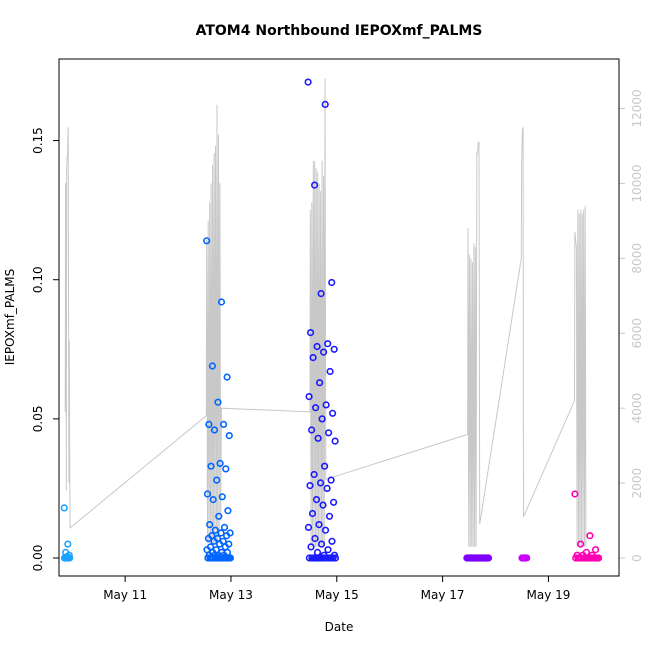 The height and width of the screenshot is (650, 650). What do you see at coordinates (637, 483) in the screenshot?
I see `y2-tick-label: 2000` at bounding box center [637, 483].